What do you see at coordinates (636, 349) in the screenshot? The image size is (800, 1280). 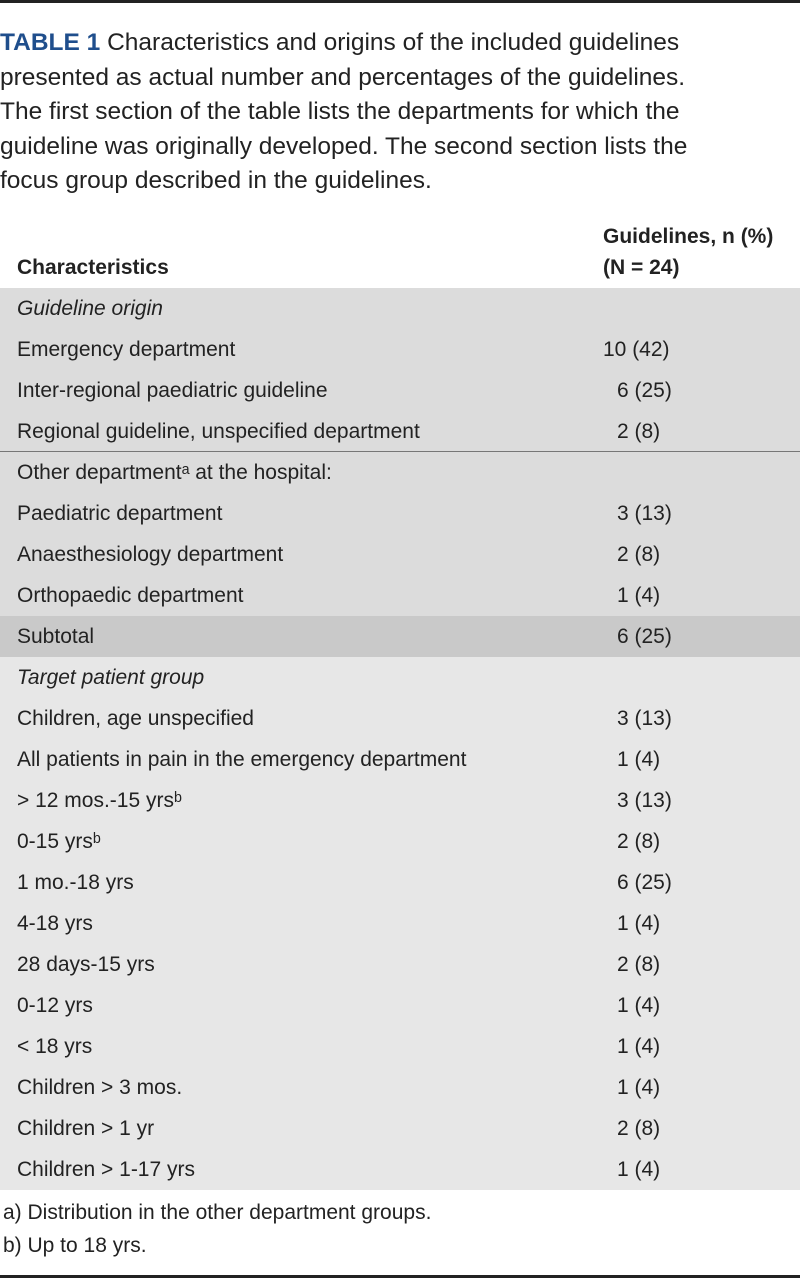 I see `row-value: 10 (42)` at bounding box center [636, 349].